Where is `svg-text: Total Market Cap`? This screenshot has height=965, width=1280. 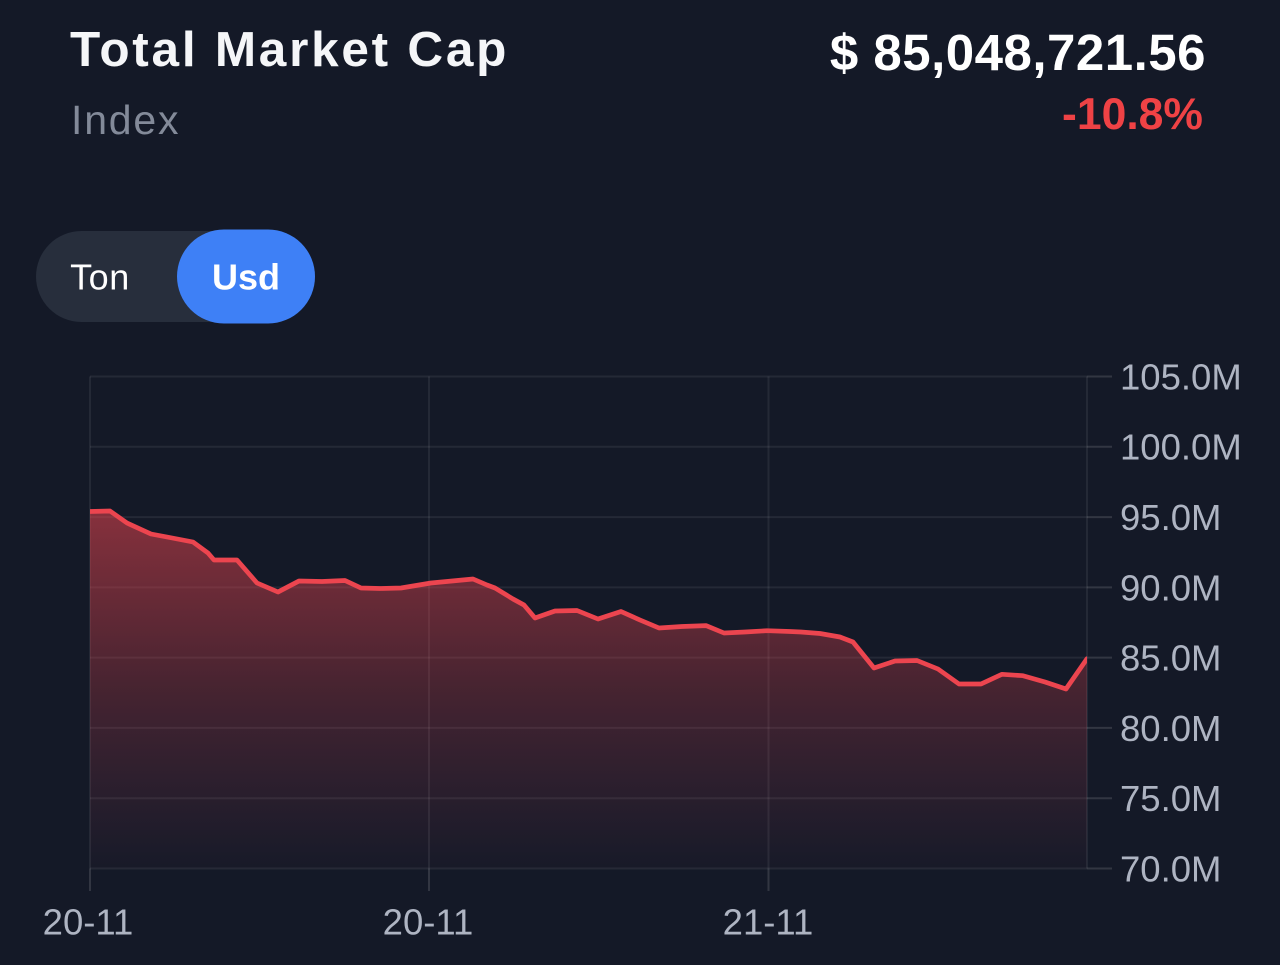 svg-text: Total Market Cap is located at coordinates (289, 49).